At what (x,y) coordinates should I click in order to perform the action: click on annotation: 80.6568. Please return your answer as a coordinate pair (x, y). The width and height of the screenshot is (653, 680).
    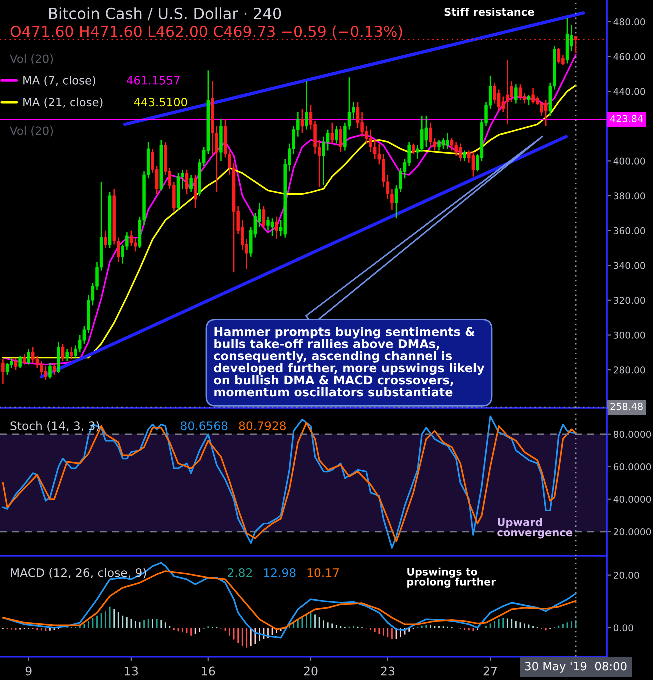
    Looking at the image, I should click on (204, 426).